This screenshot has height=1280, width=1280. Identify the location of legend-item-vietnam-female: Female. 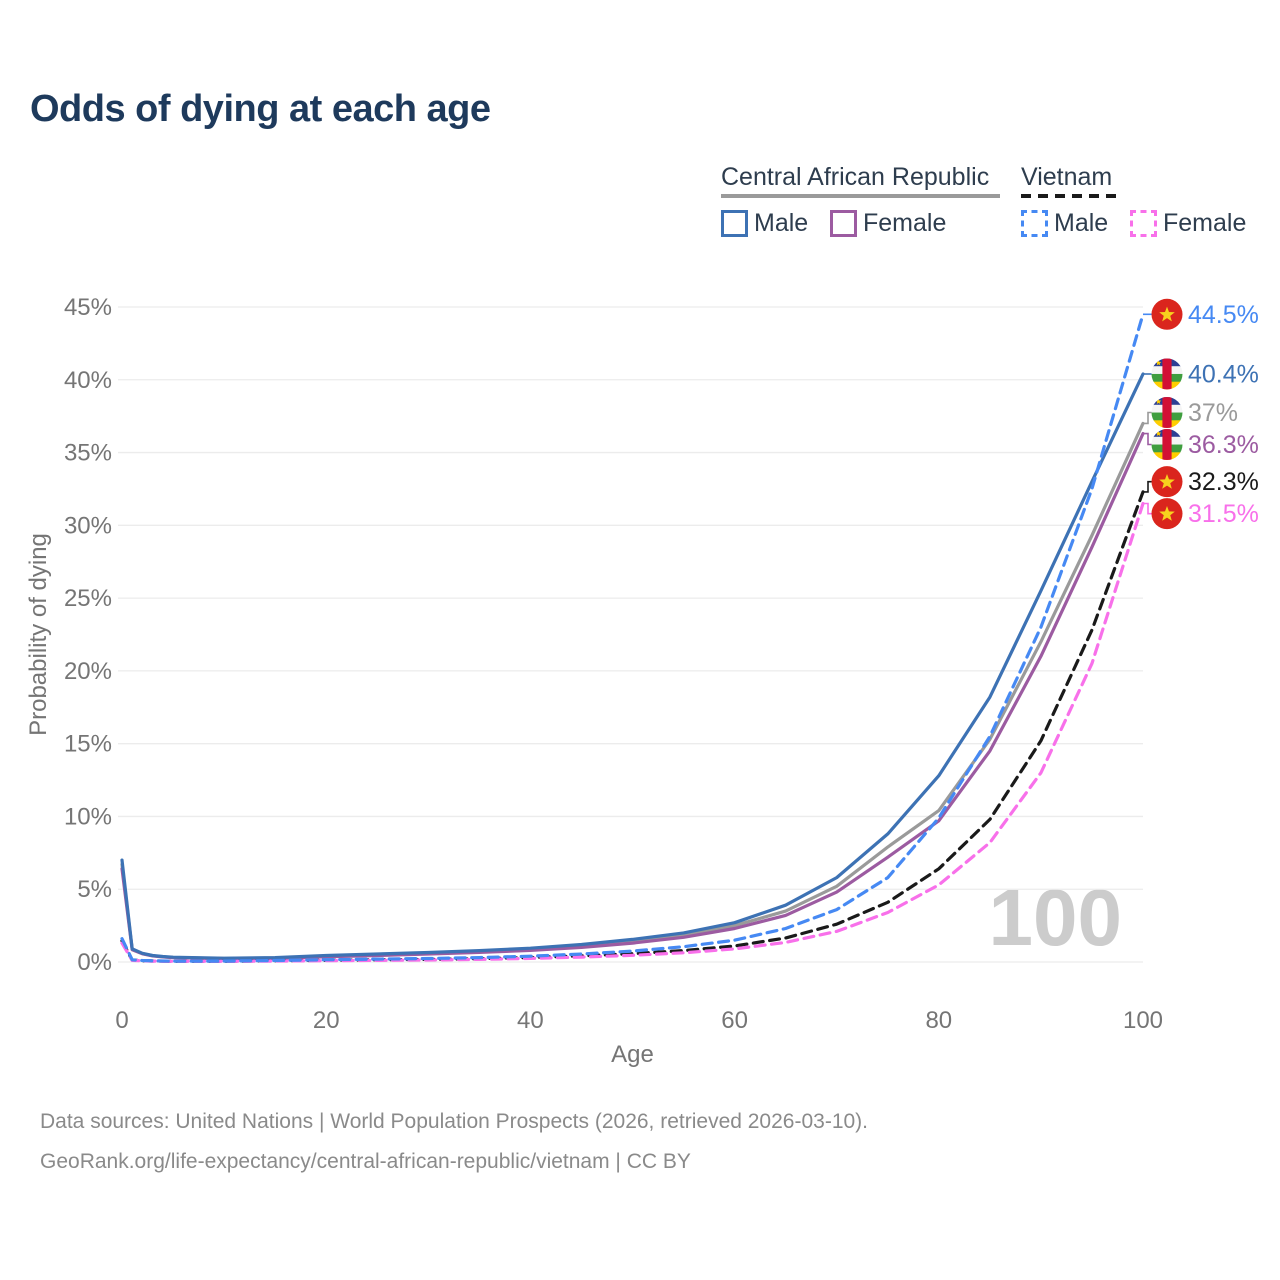
(1188, 223).